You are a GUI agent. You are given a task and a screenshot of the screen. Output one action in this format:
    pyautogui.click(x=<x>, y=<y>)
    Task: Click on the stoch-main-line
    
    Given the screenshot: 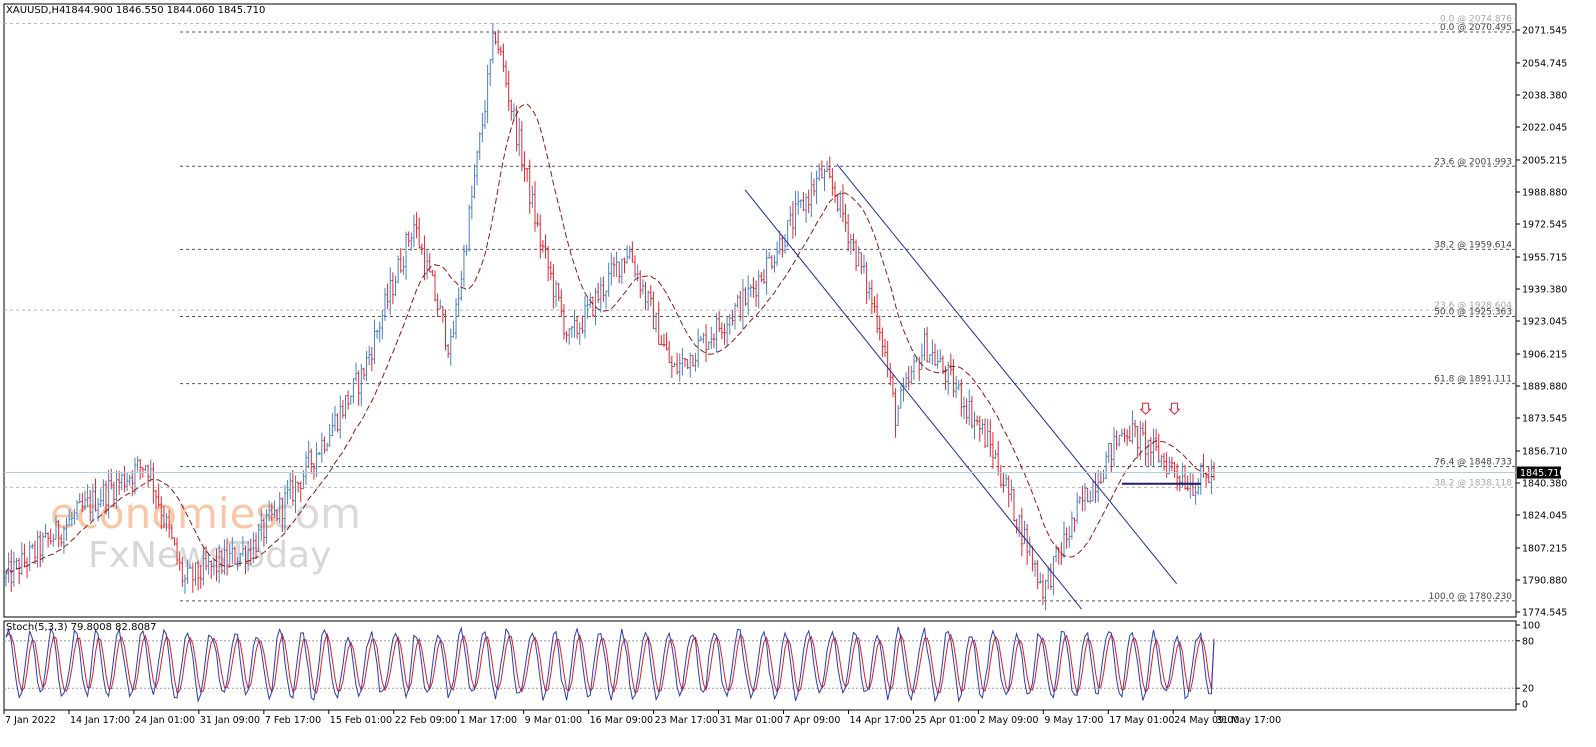 What is the action you would take?
    pyautogui.click(x=610, y=664)
    